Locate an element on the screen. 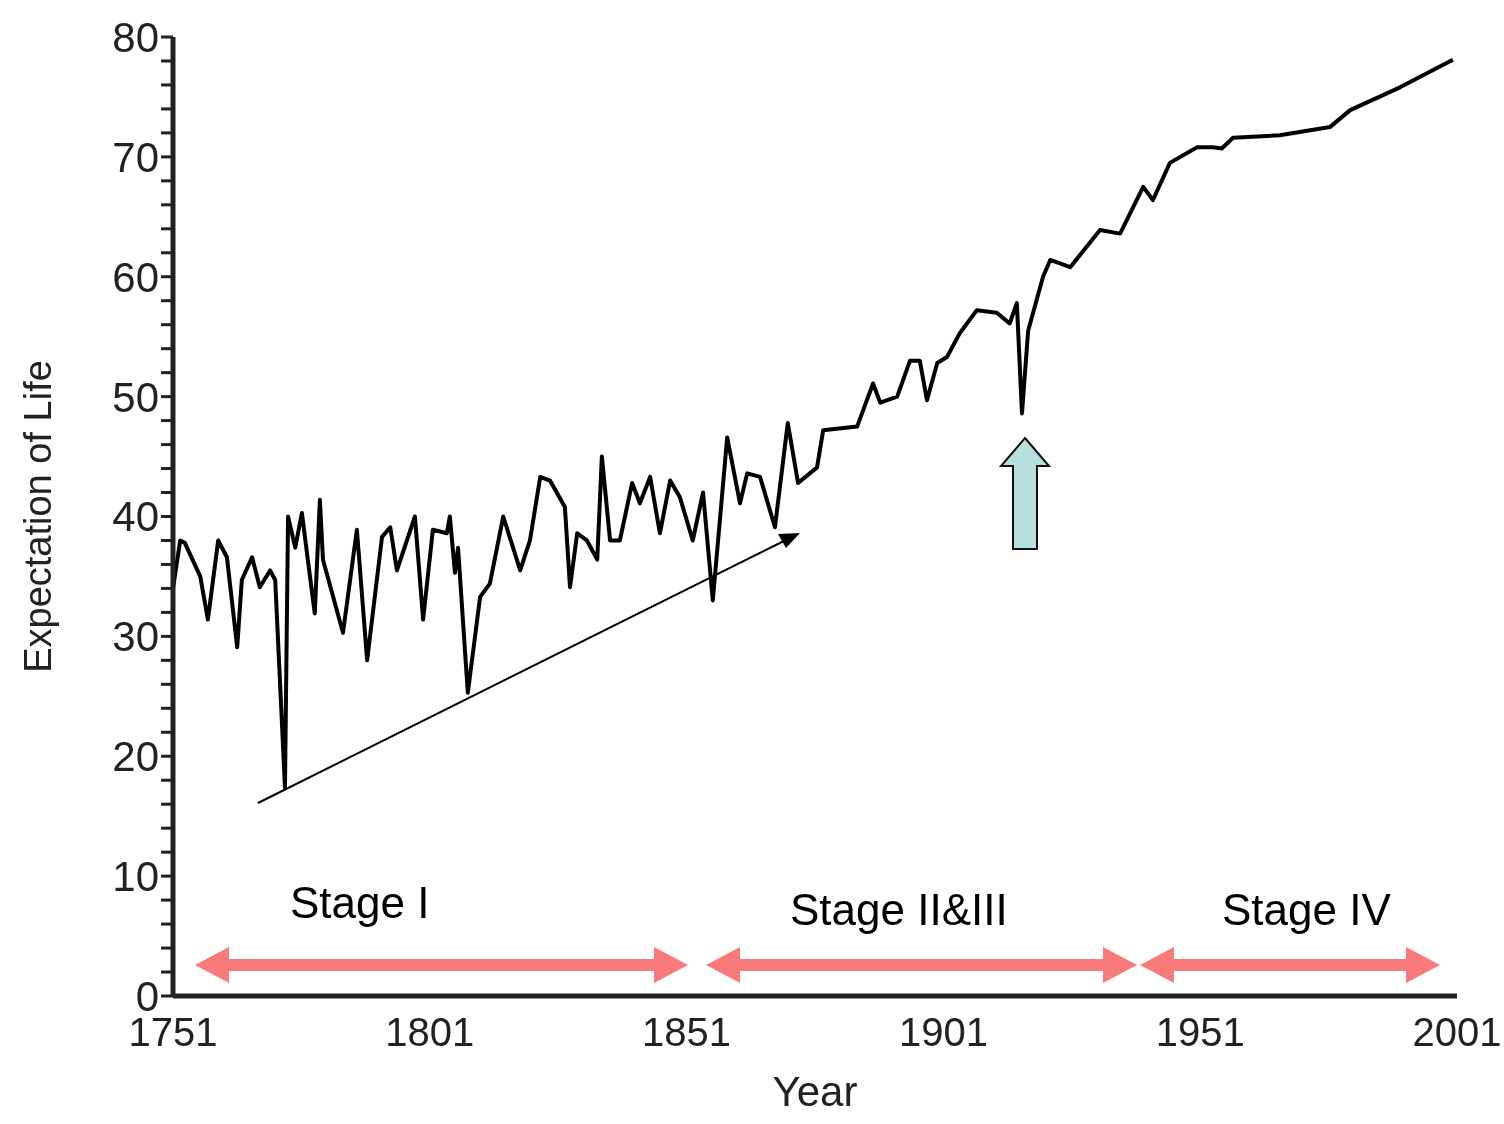 Image resolution: width=1504 pixels, height=1124 pixels. y-tick-label: 30 is located at coordinates (135, 637).